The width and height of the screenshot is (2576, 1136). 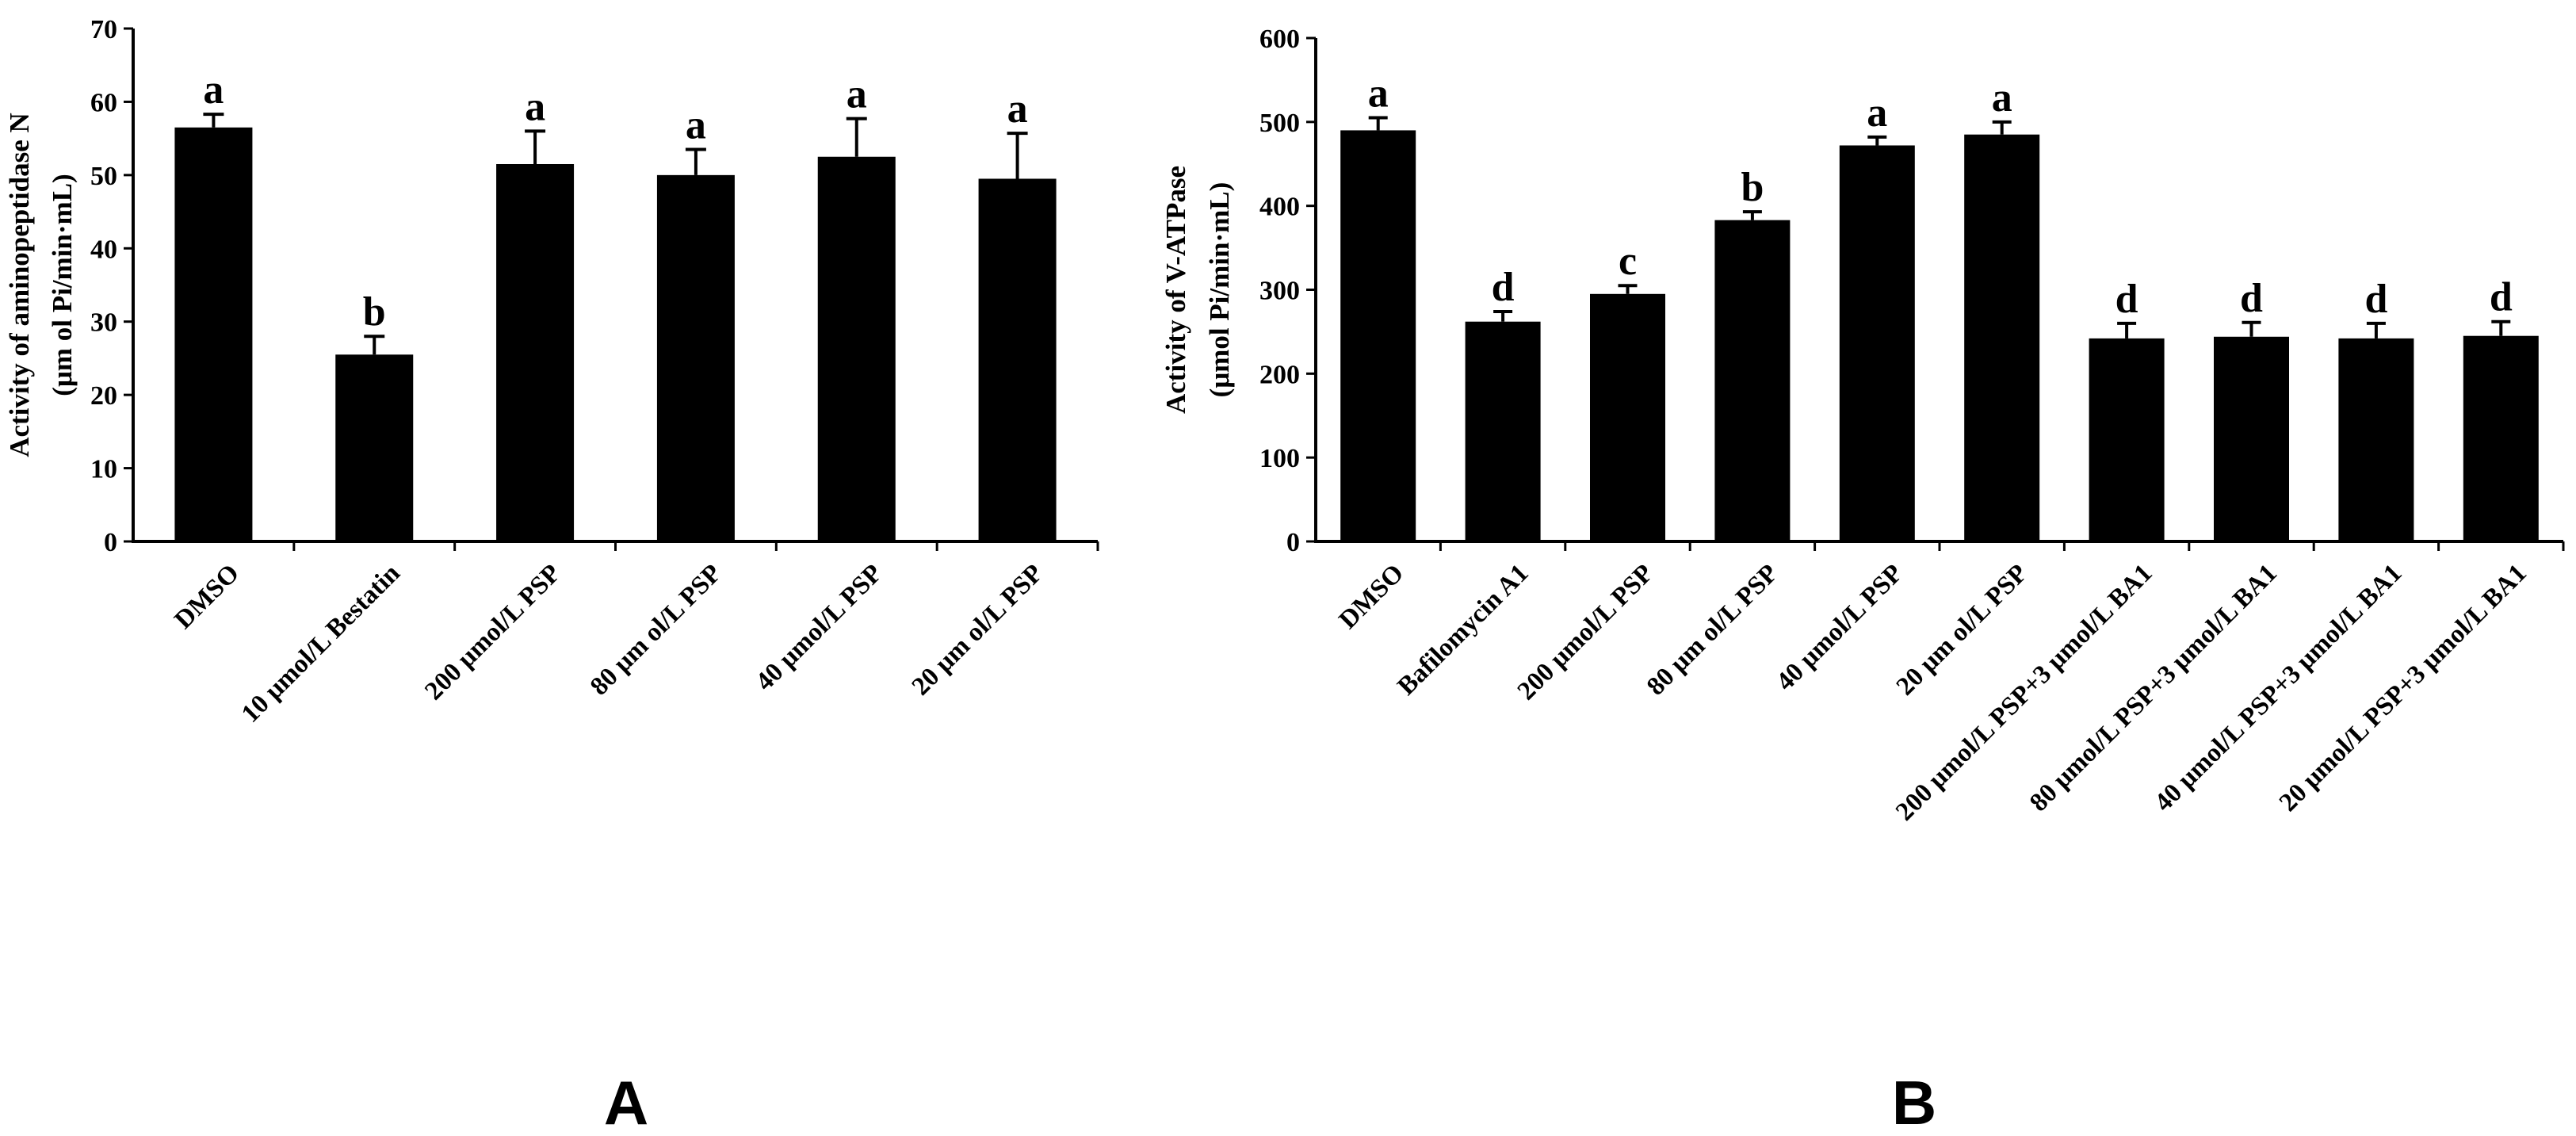 I want to click on y-tick-label: 600, so click(x=1280, y=39).